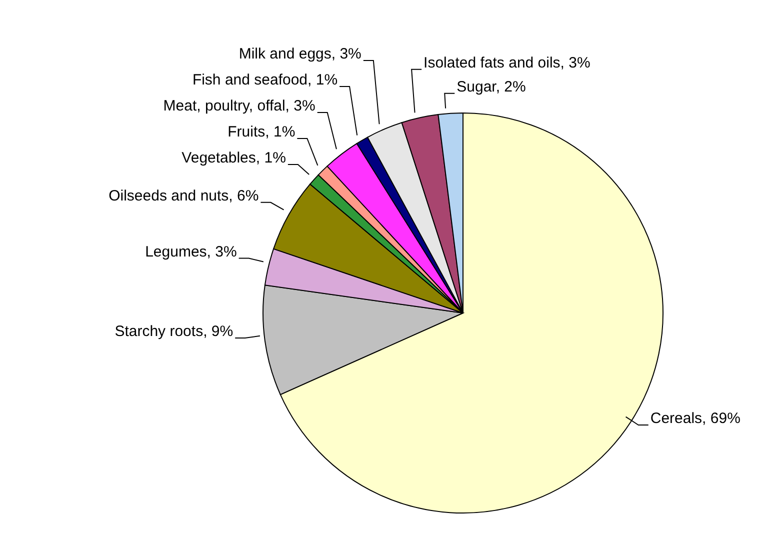 This screenshot has width=757, height=536. Describe the element at coordinates (239, 105) in the screenshot. I see `slice-label: Meat, poultry, offal, 3%` at that location.